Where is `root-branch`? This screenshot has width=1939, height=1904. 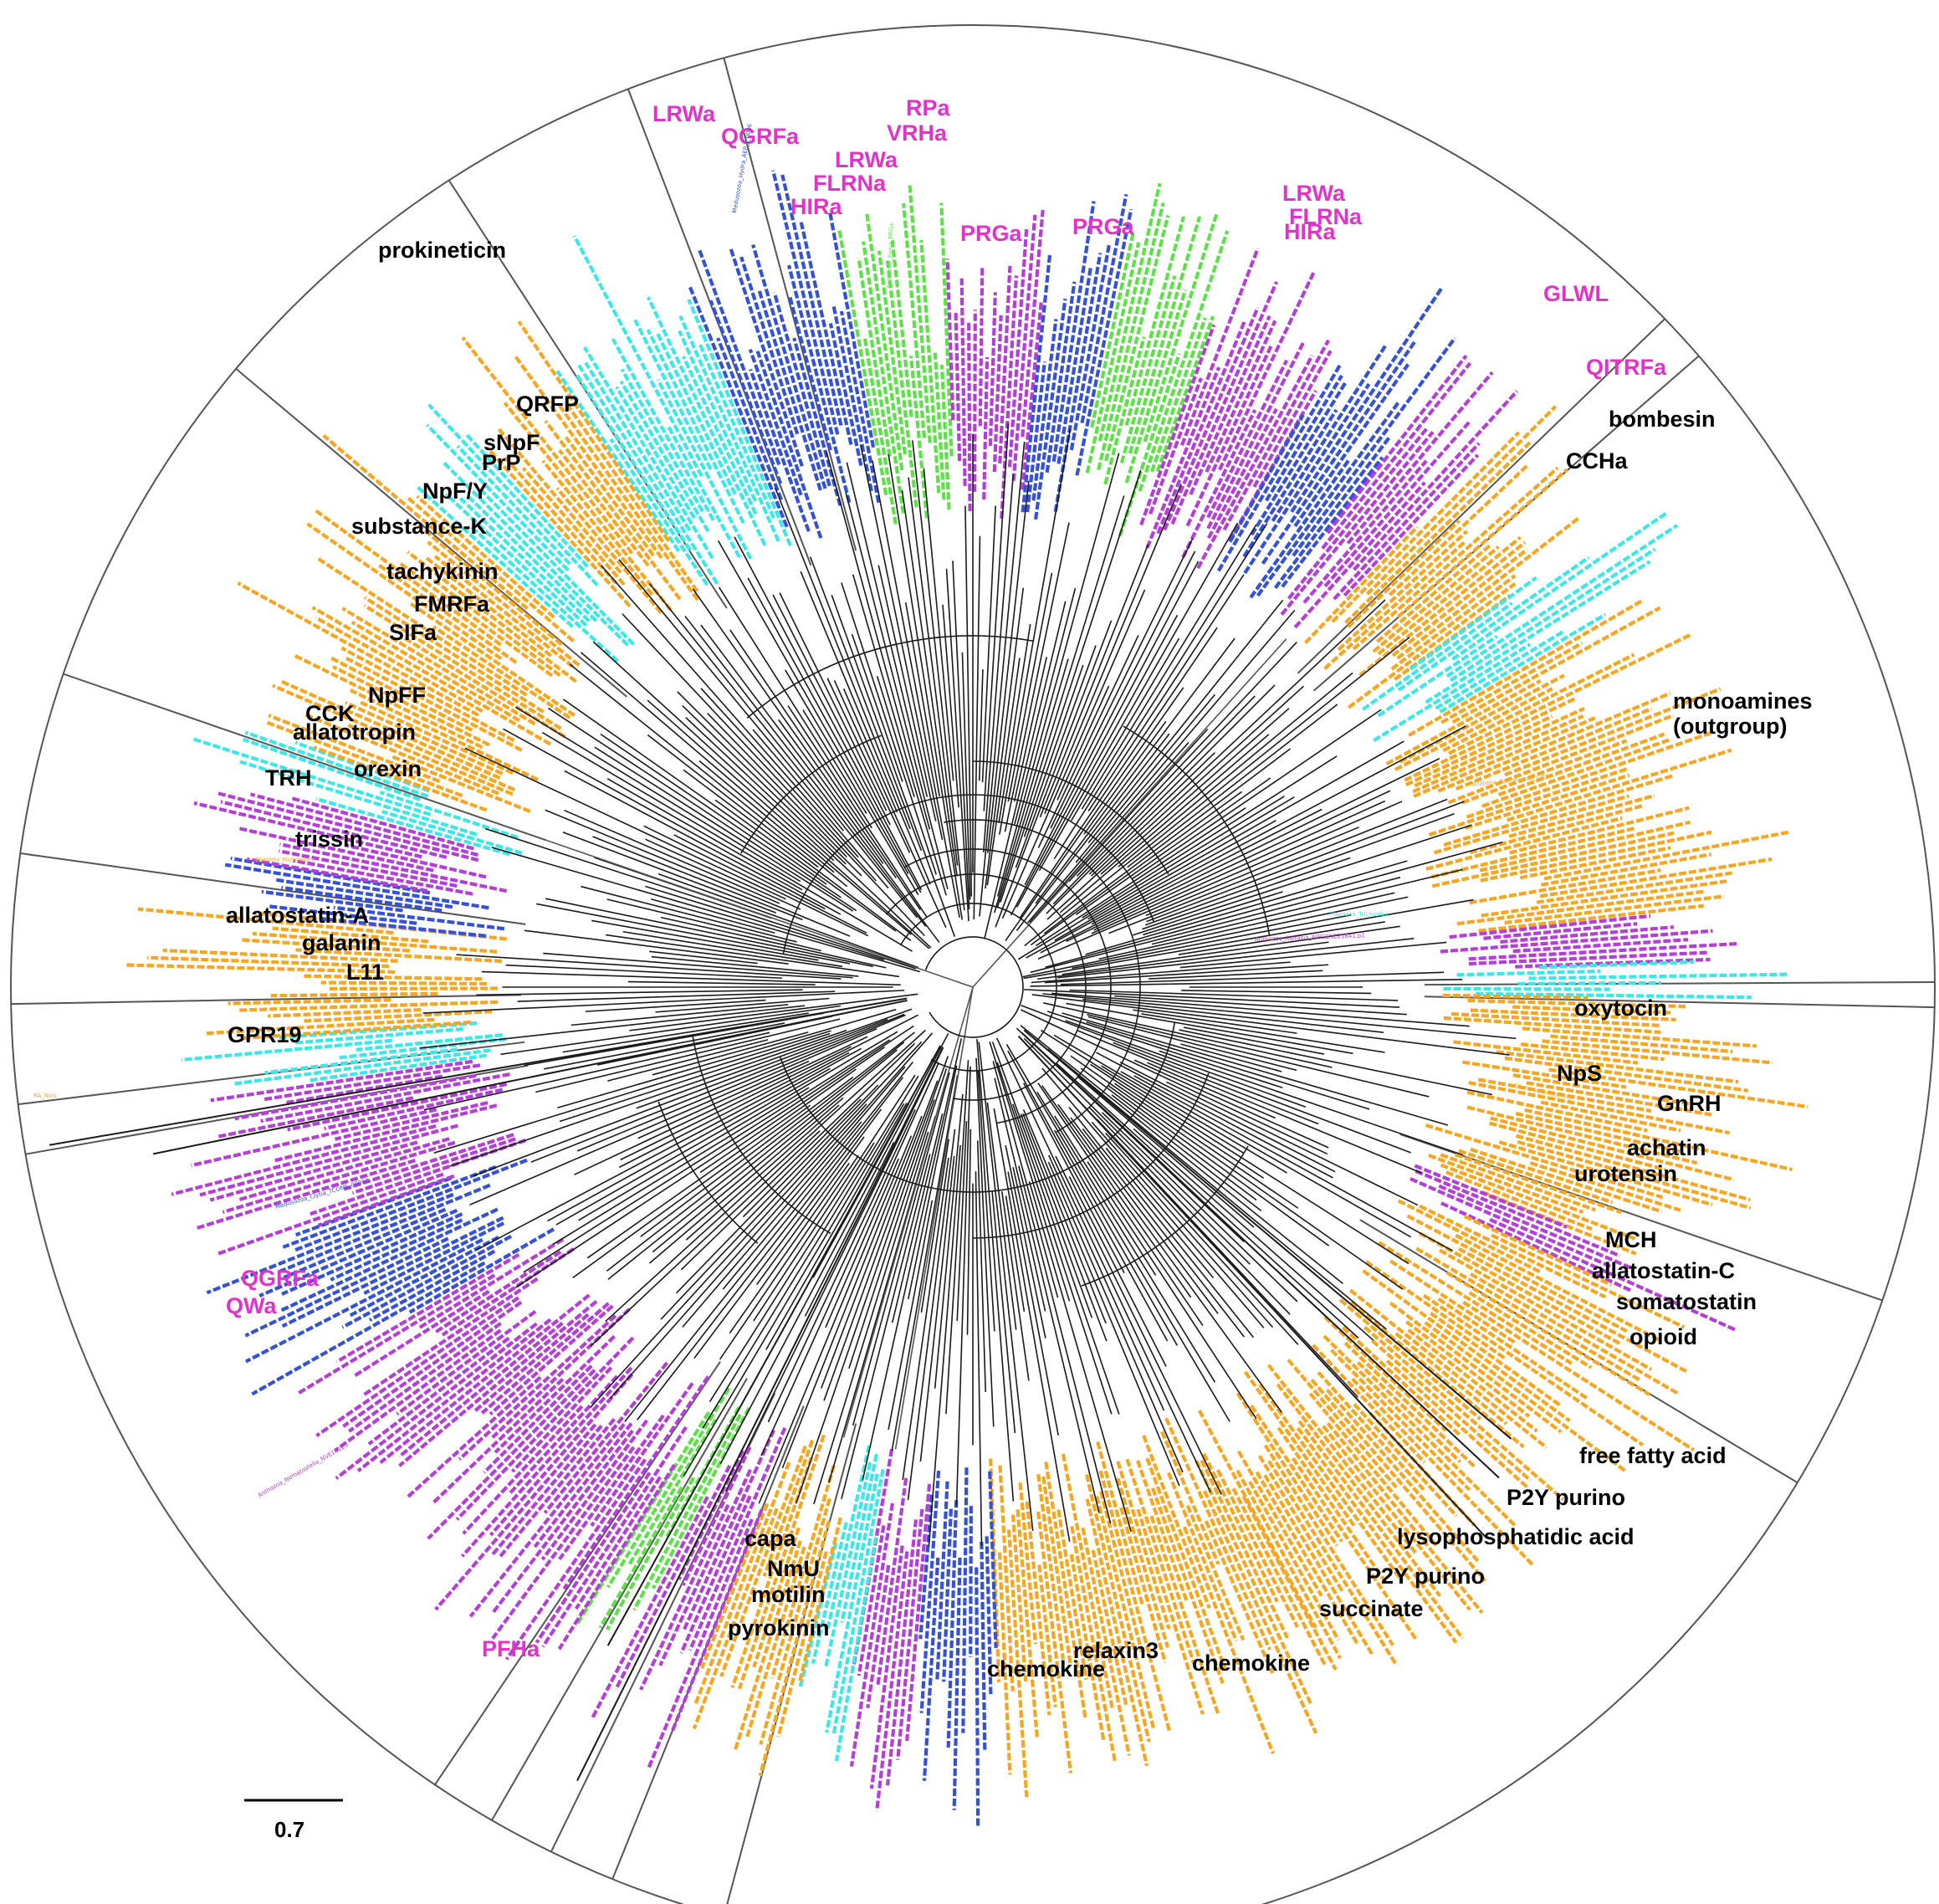 root-branch is located at coordinates (752, 910).